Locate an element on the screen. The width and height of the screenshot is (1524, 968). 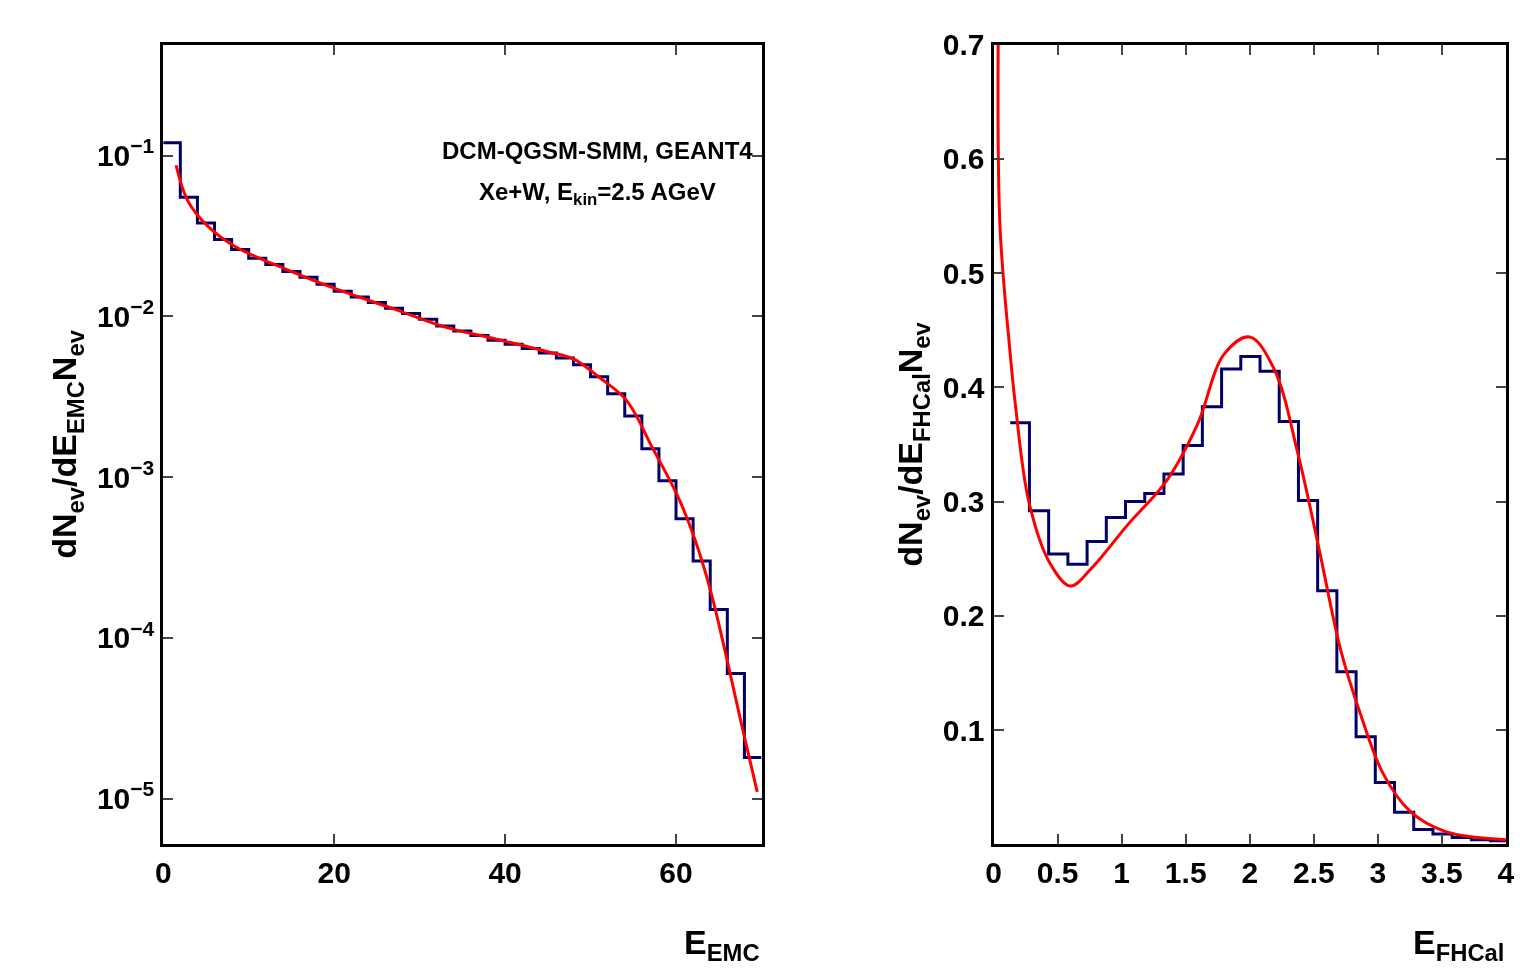
y-tick-label: 0.2 is located at coordinates (963, 616).